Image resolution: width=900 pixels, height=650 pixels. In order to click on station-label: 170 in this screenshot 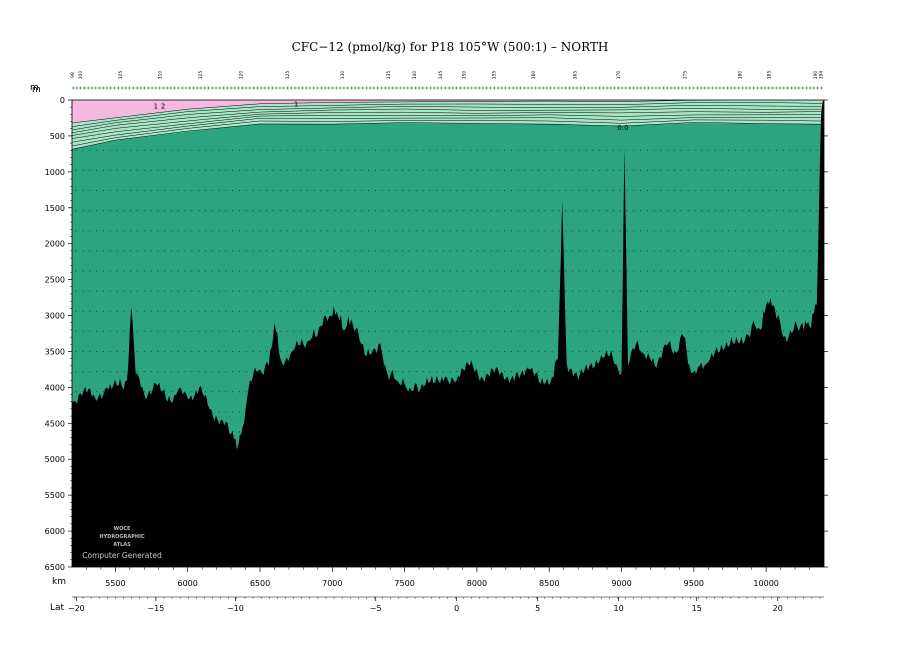, I will do `click(619, 75)`.